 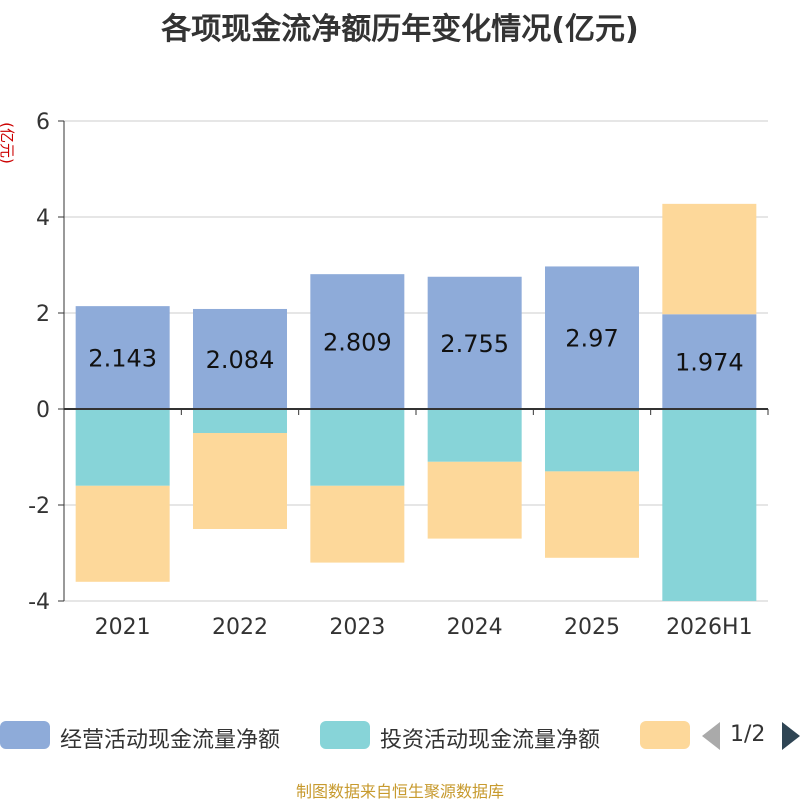 I want to click on data-label: 2.755, so click(x=474, y=344).